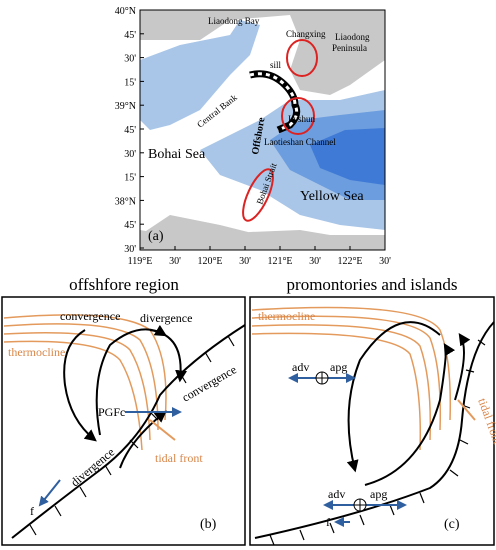  Describe the element at coordinates (306, 34) in the screenshot. I see `place-label: Changxing` at that location.